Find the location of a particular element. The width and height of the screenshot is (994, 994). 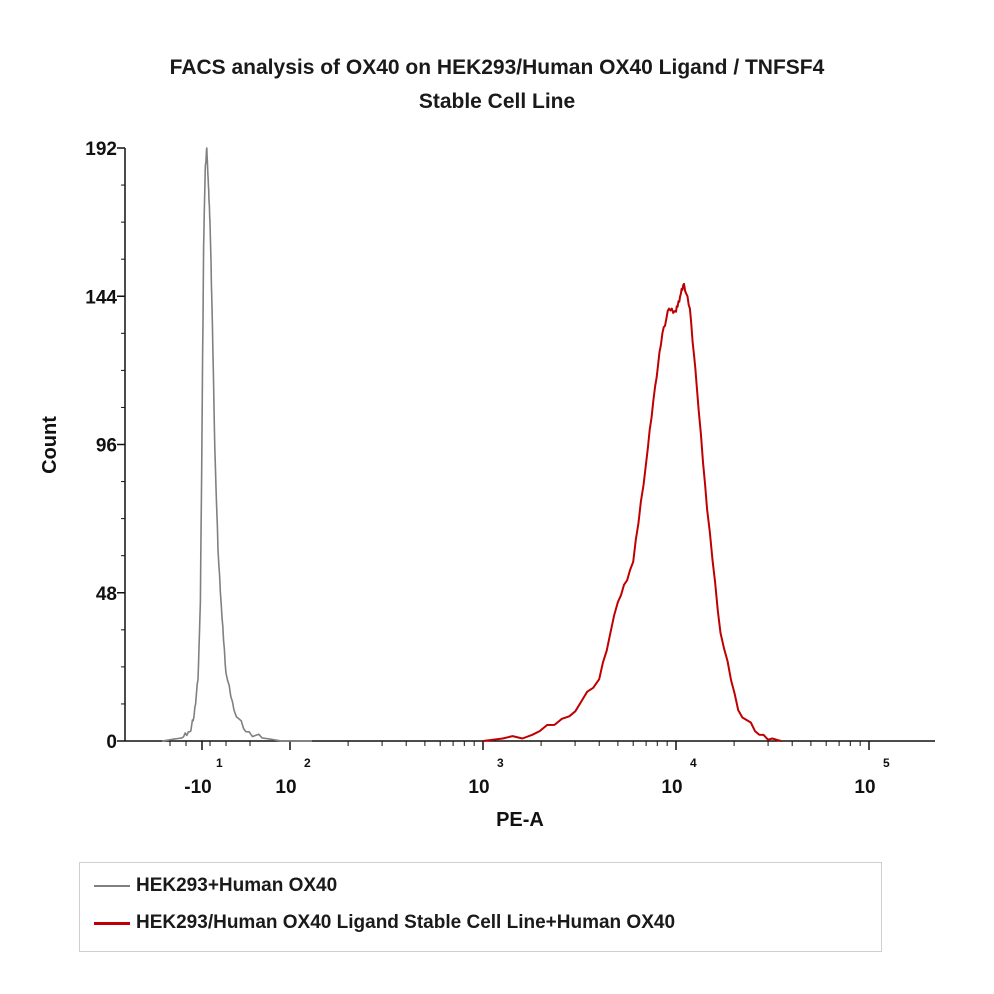

x-axis-label: PE-A is located at coordinates (520, 820).